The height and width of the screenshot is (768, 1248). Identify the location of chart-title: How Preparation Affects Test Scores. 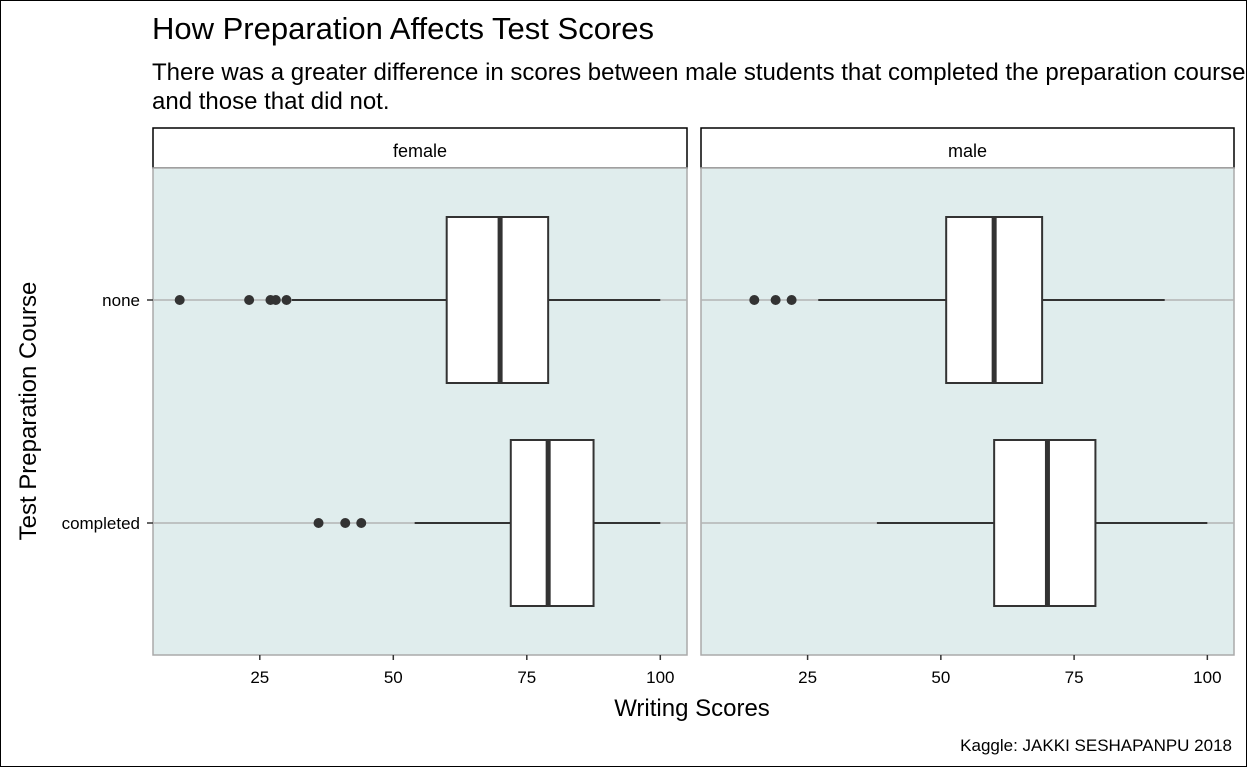
(403, 28).